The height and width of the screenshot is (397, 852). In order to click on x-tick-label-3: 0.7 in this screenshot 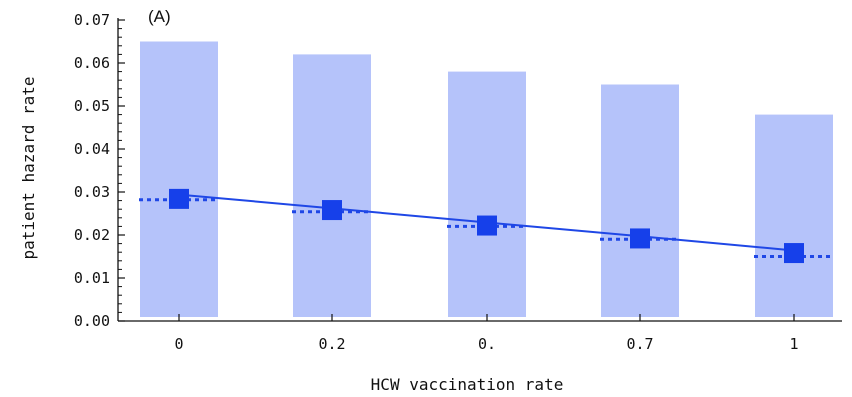, I will do `click(639, 344)`.